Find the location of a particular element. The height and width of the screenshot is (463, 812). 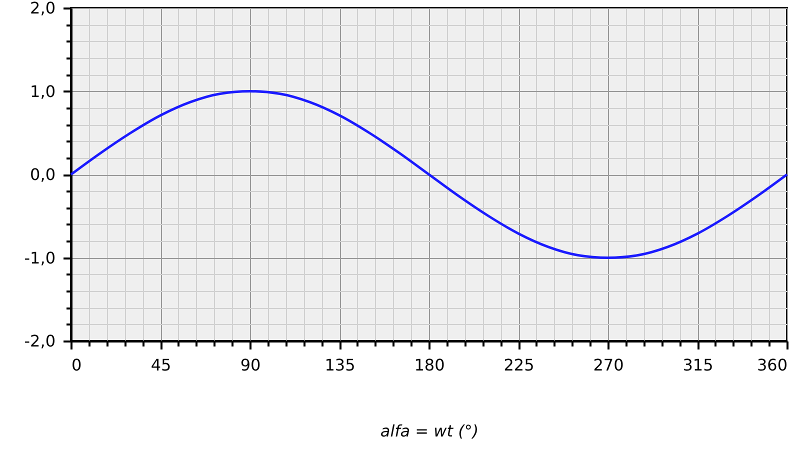

x-tick-label: 90 is located at coordinates (250, 365).